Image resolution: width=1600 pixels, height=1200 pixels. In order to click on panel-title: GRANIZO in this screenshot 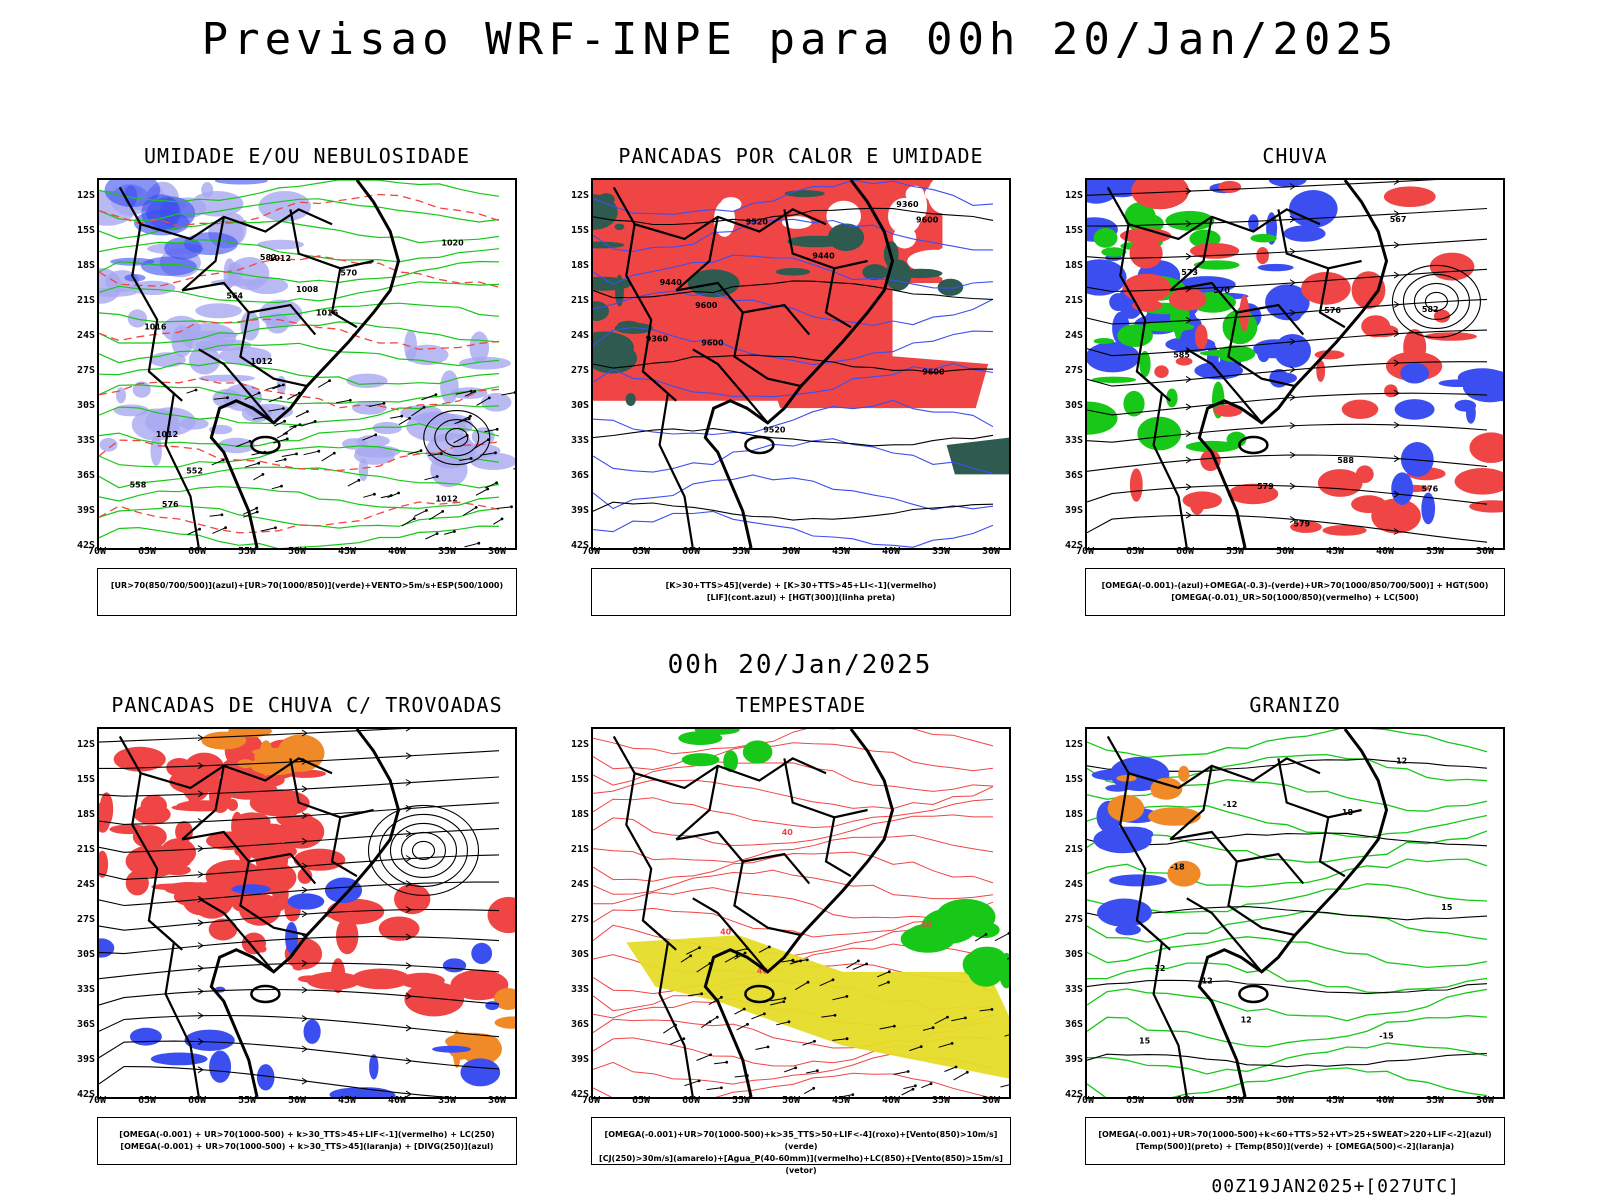, I will do `click(1295, 705)`.